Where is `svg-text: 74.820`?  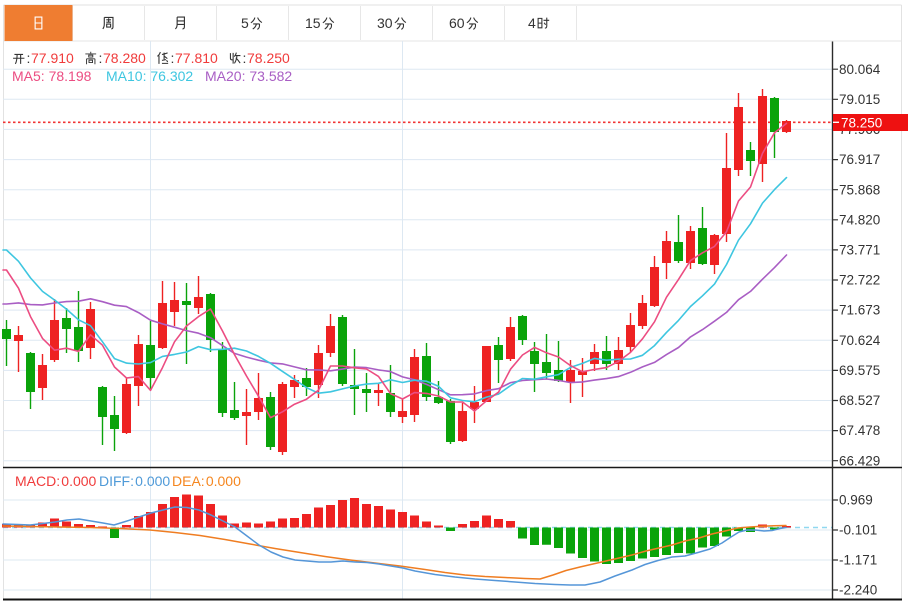
svg-text: 74.820 is located at coordinates (859, 219).